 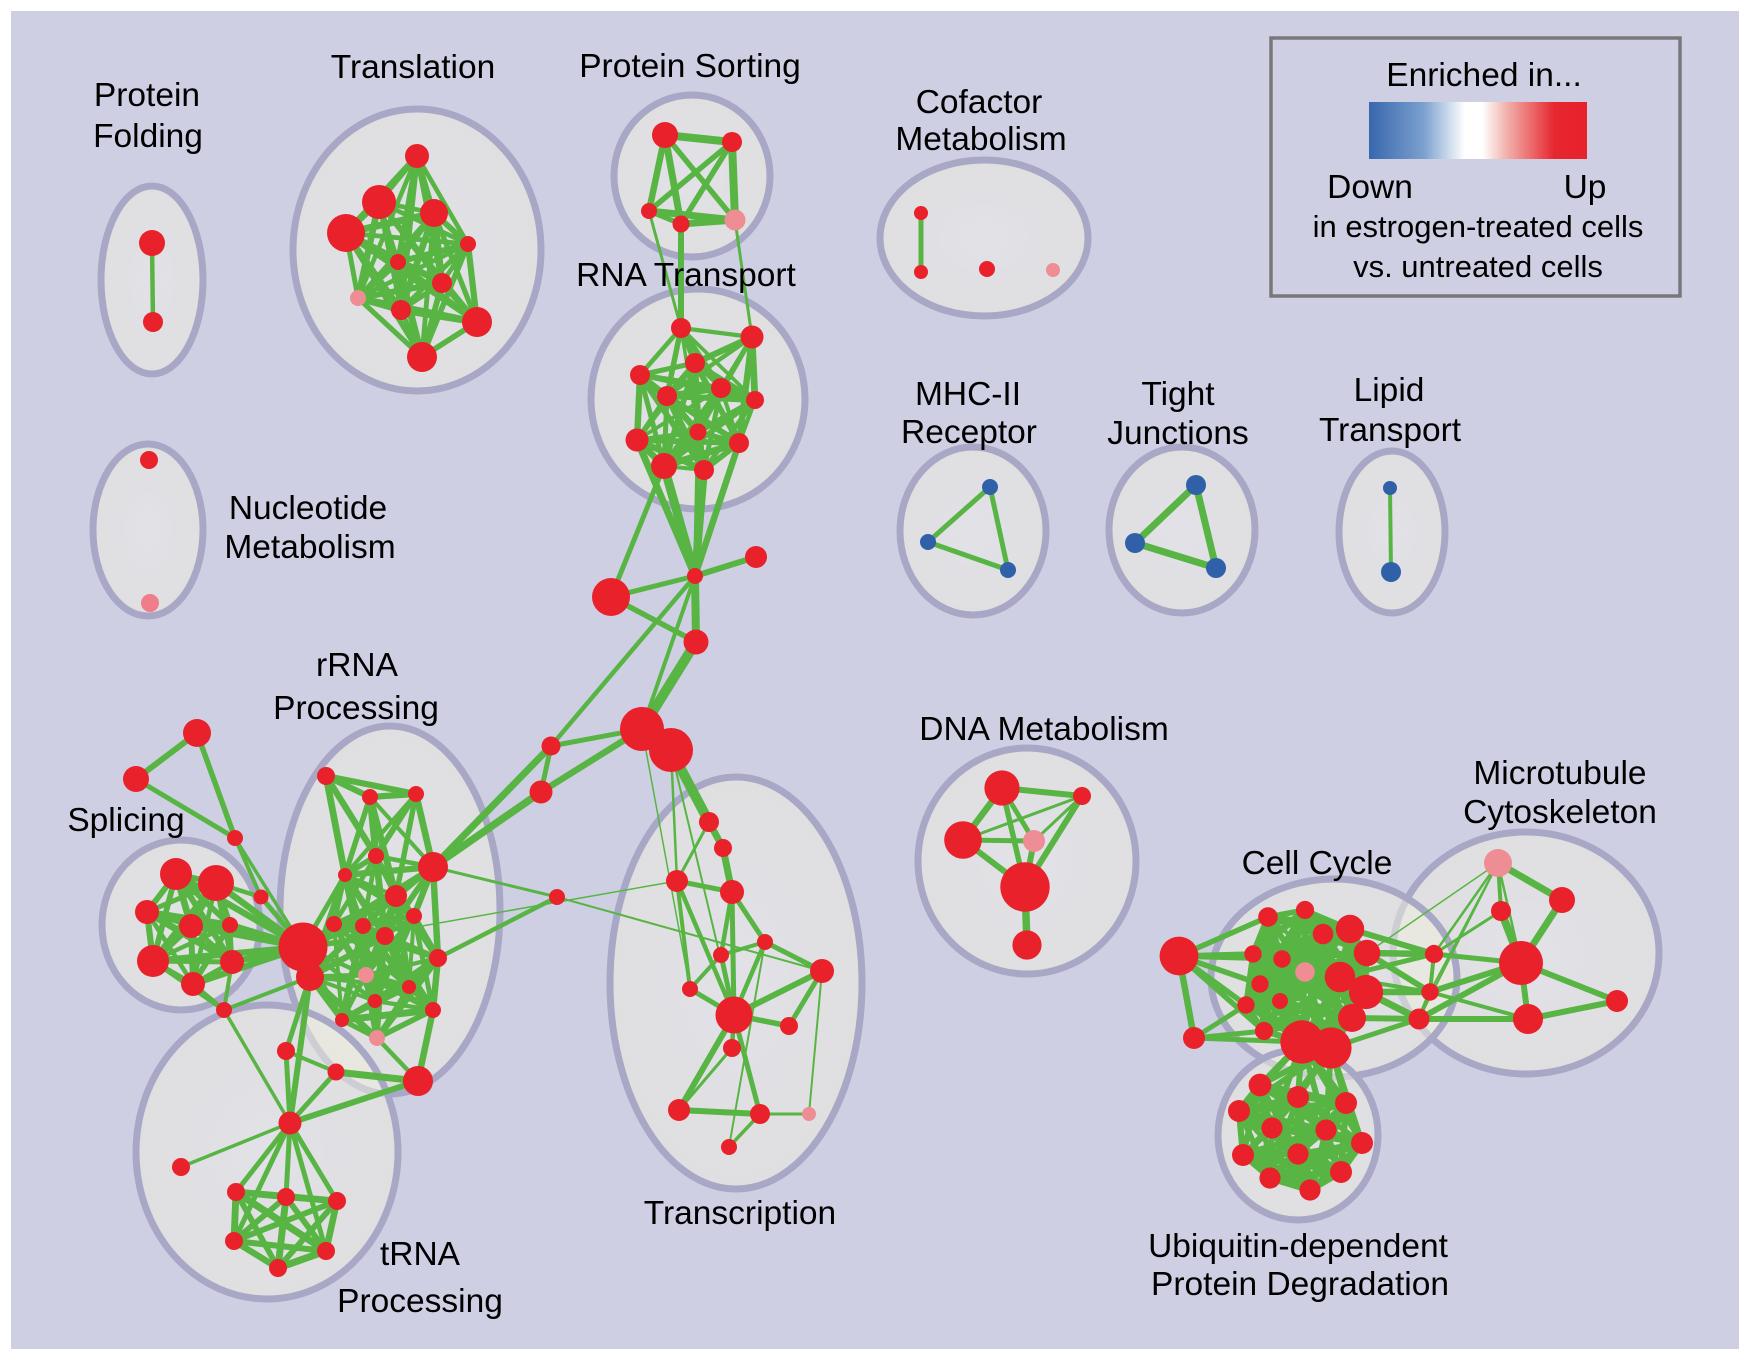 I want to click on svg-text: Microtubule, so click(x=1559, y=773).